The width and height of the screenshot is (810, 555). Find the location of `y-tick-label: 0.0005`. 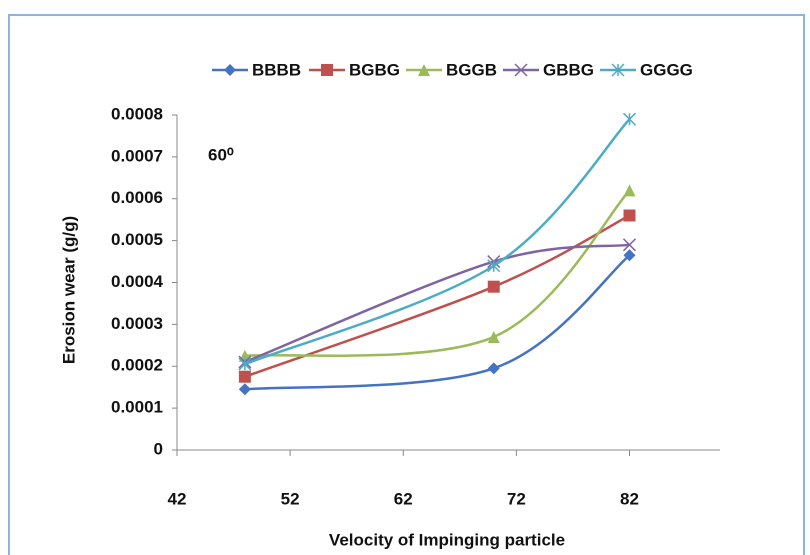

y-tick-label: 0.0005 is located at coordinates (137, 239).